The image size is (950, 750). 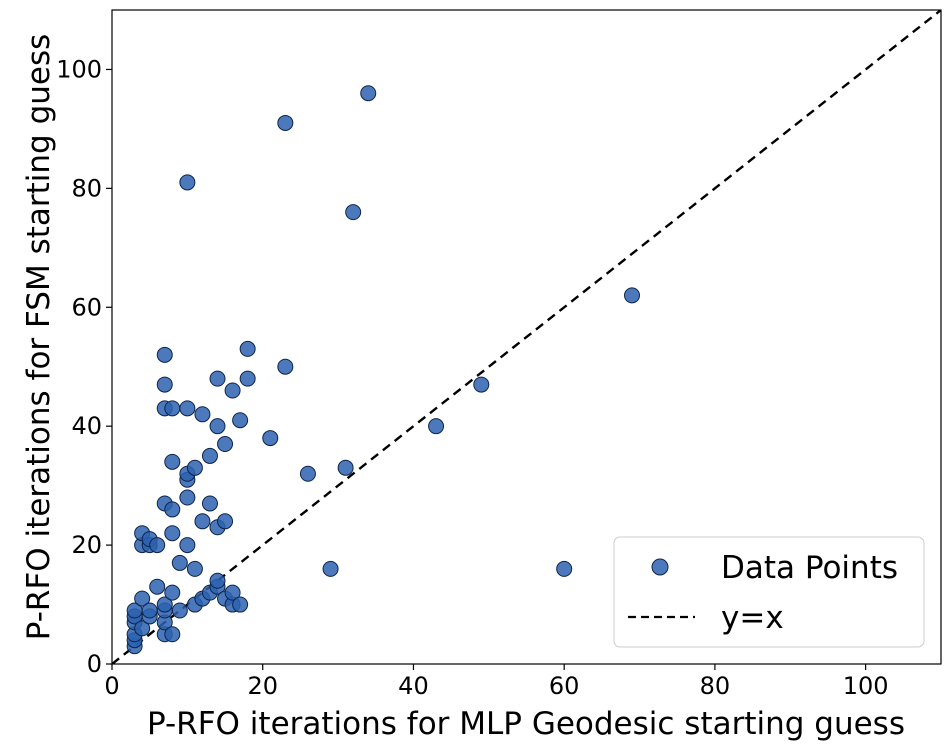 I want to click on x-tick-label: 0, so click(x=111, y=686).